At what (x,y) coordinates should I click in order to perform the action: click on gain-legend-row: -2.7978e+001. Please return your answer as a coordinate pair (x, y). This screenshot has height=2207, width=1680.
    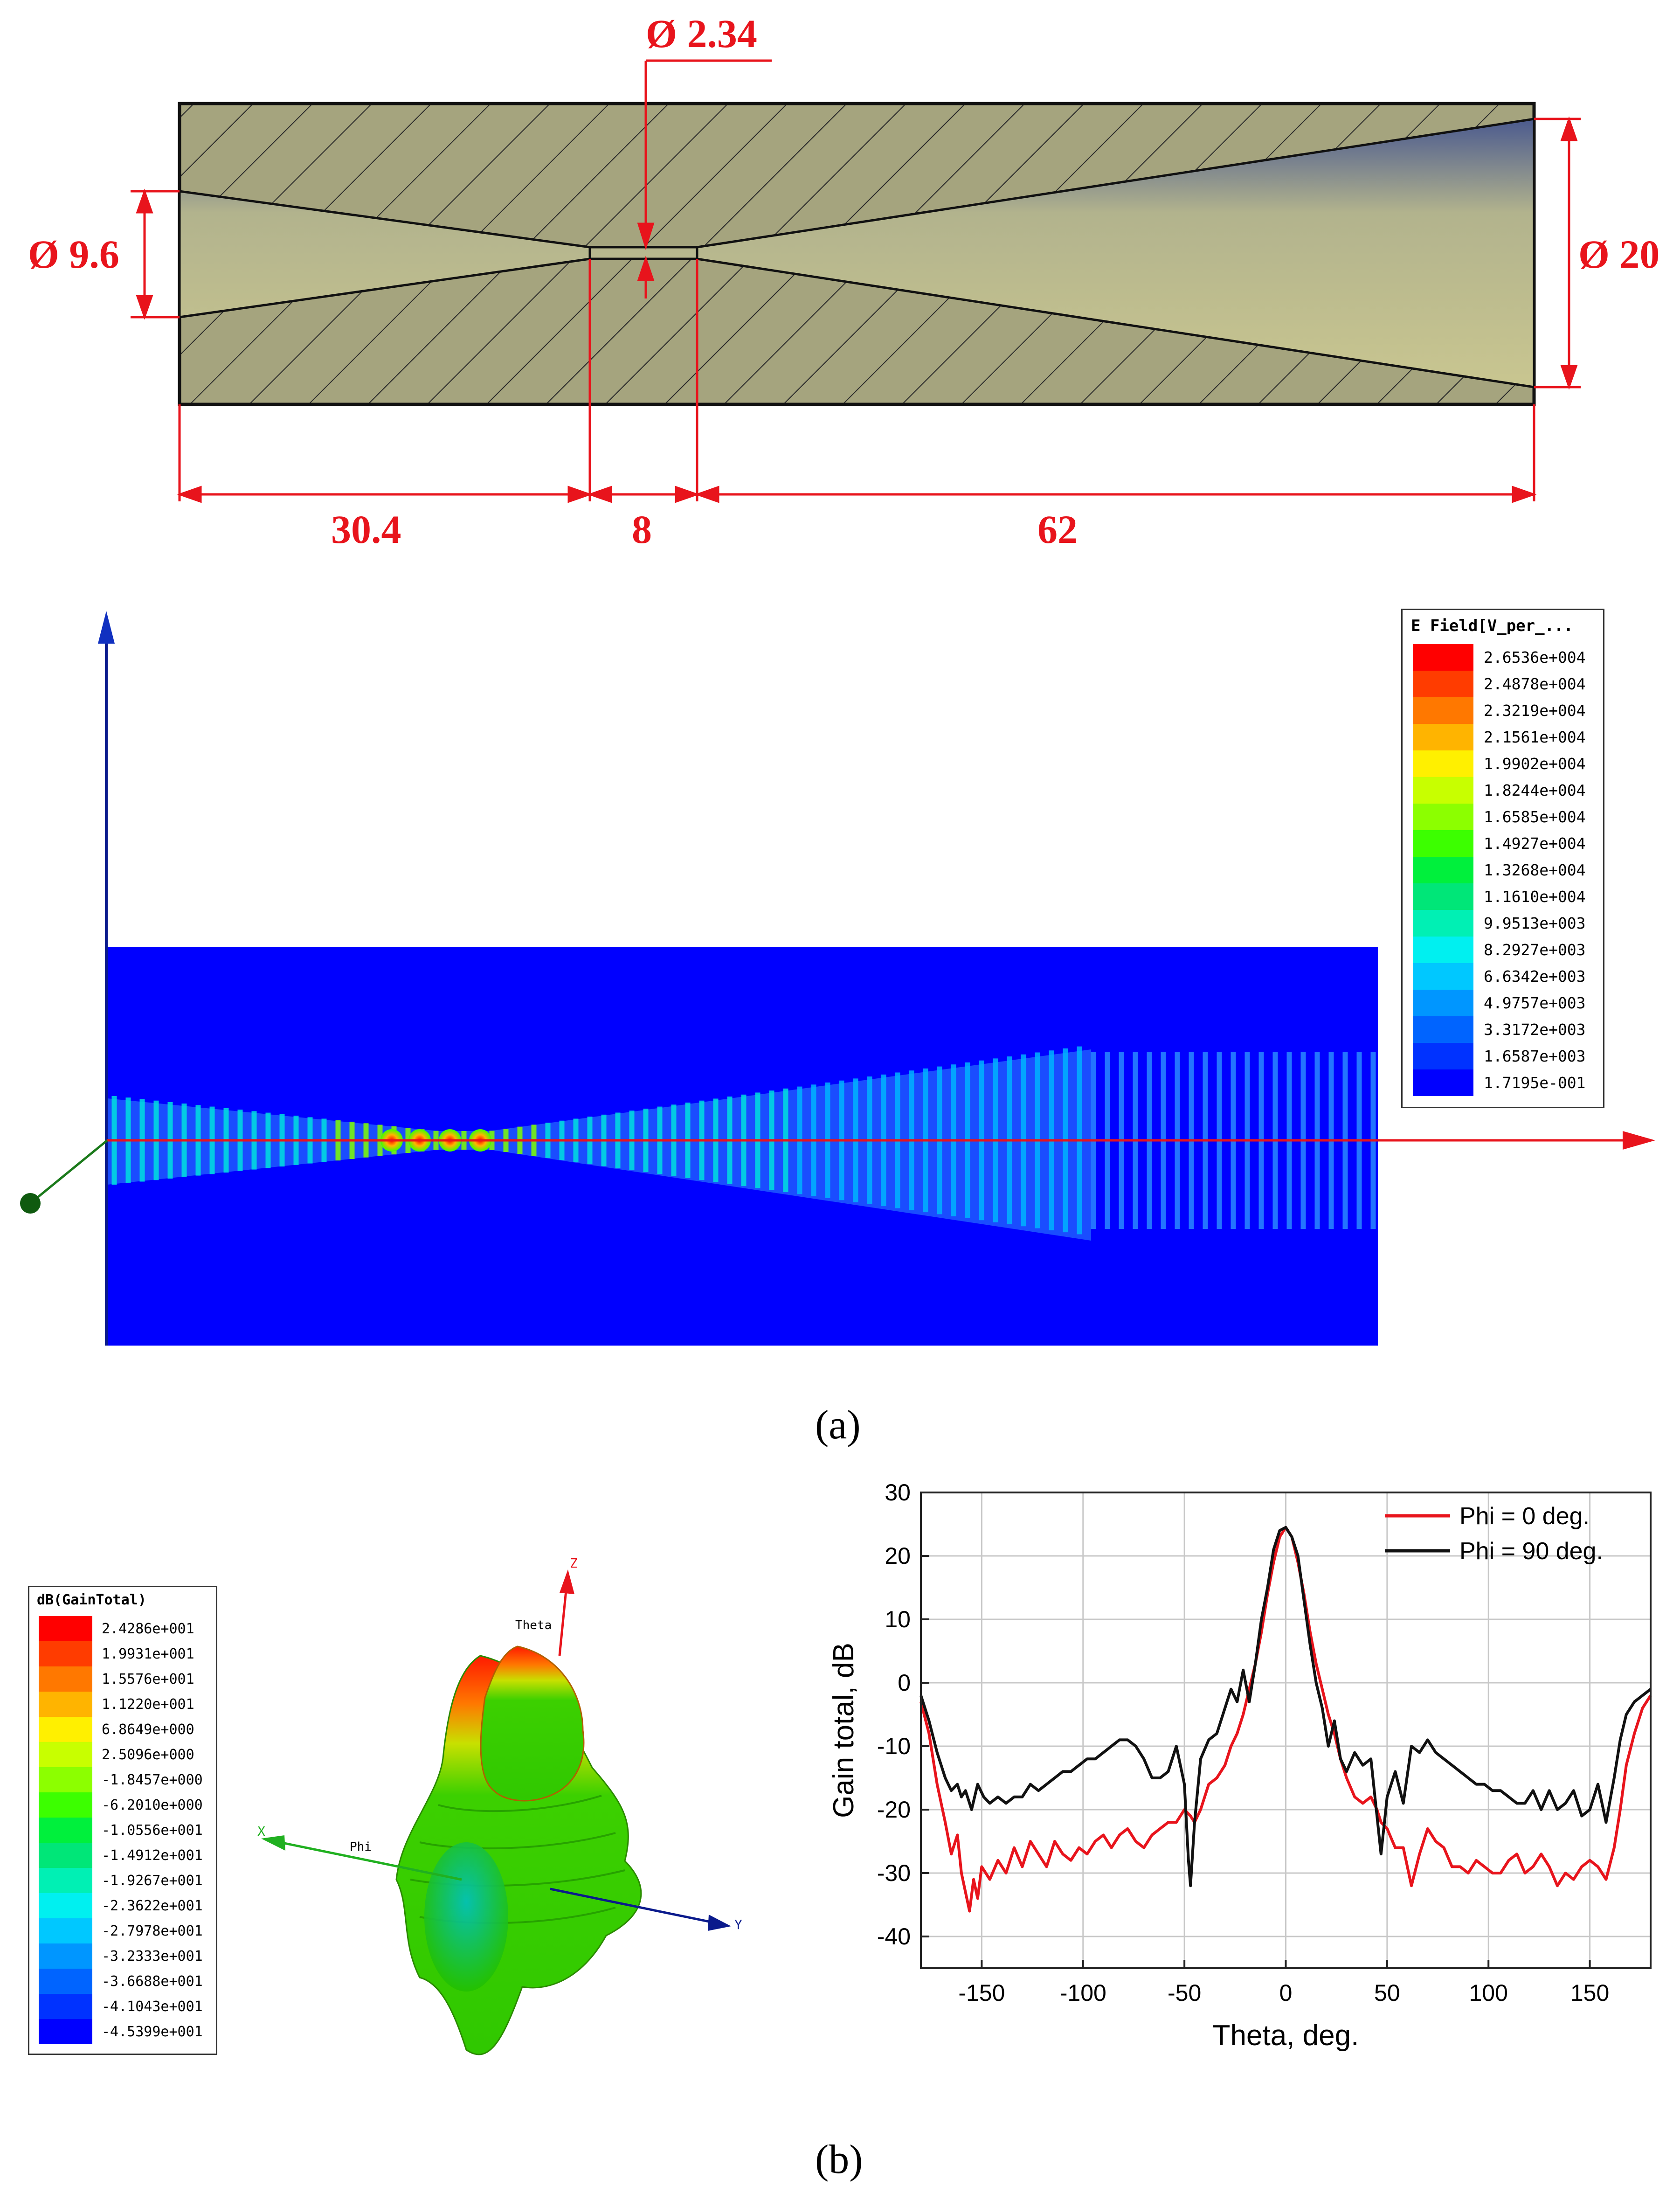
    Looking at the image, I should click on (125, 1930).